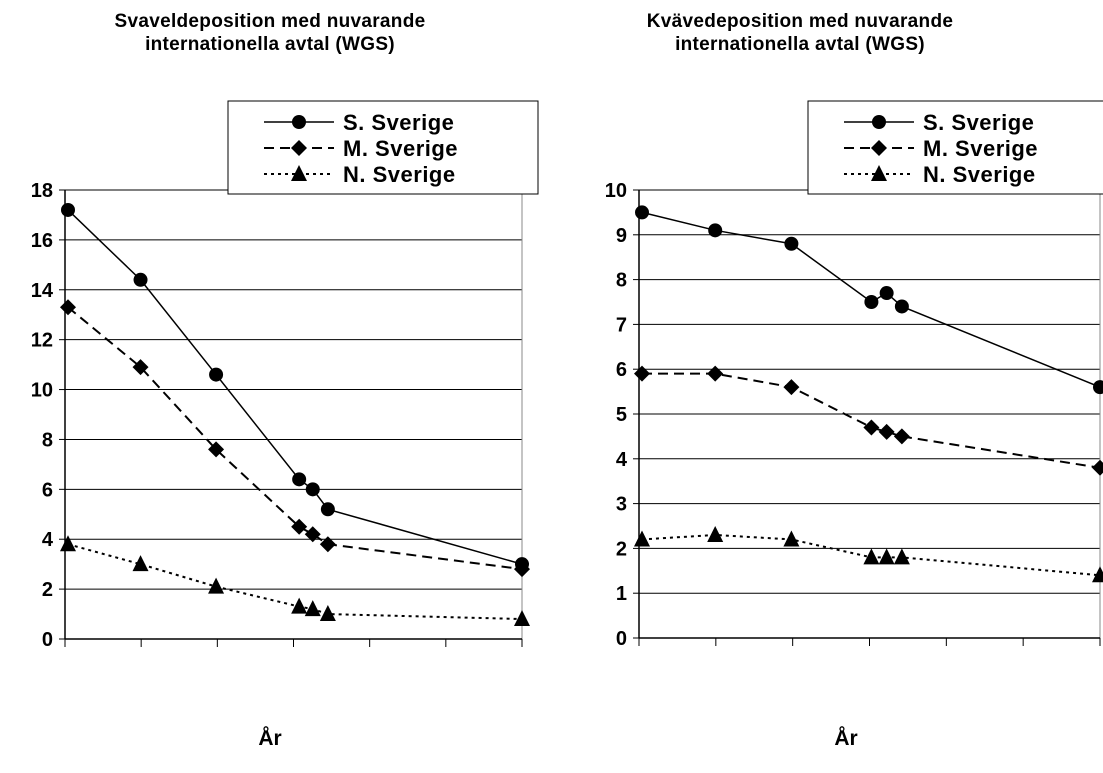 The width and height of the screenshot is (1103, 773). I want to click on chart-title-line-1: Svaveldeposition med nuvarande, so click(270, 21).